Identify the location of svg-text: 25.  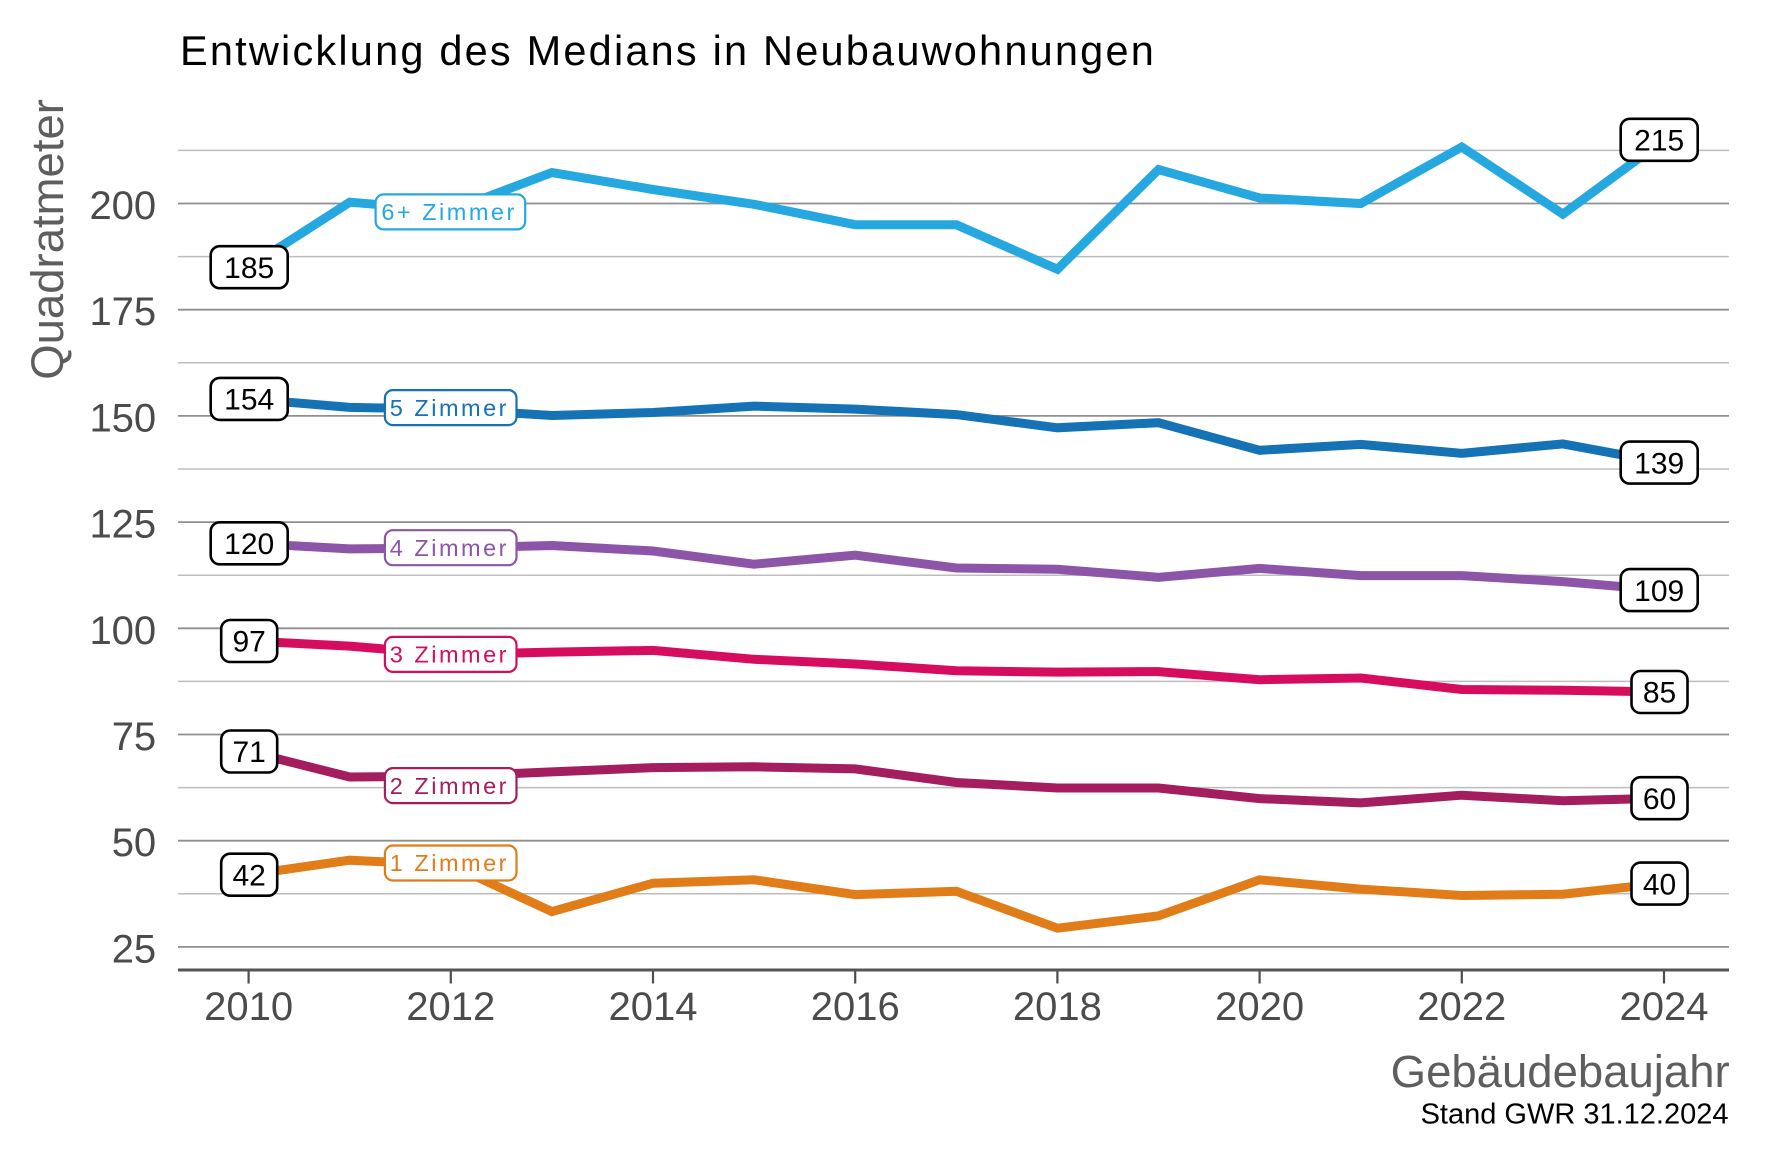
(134, 949).